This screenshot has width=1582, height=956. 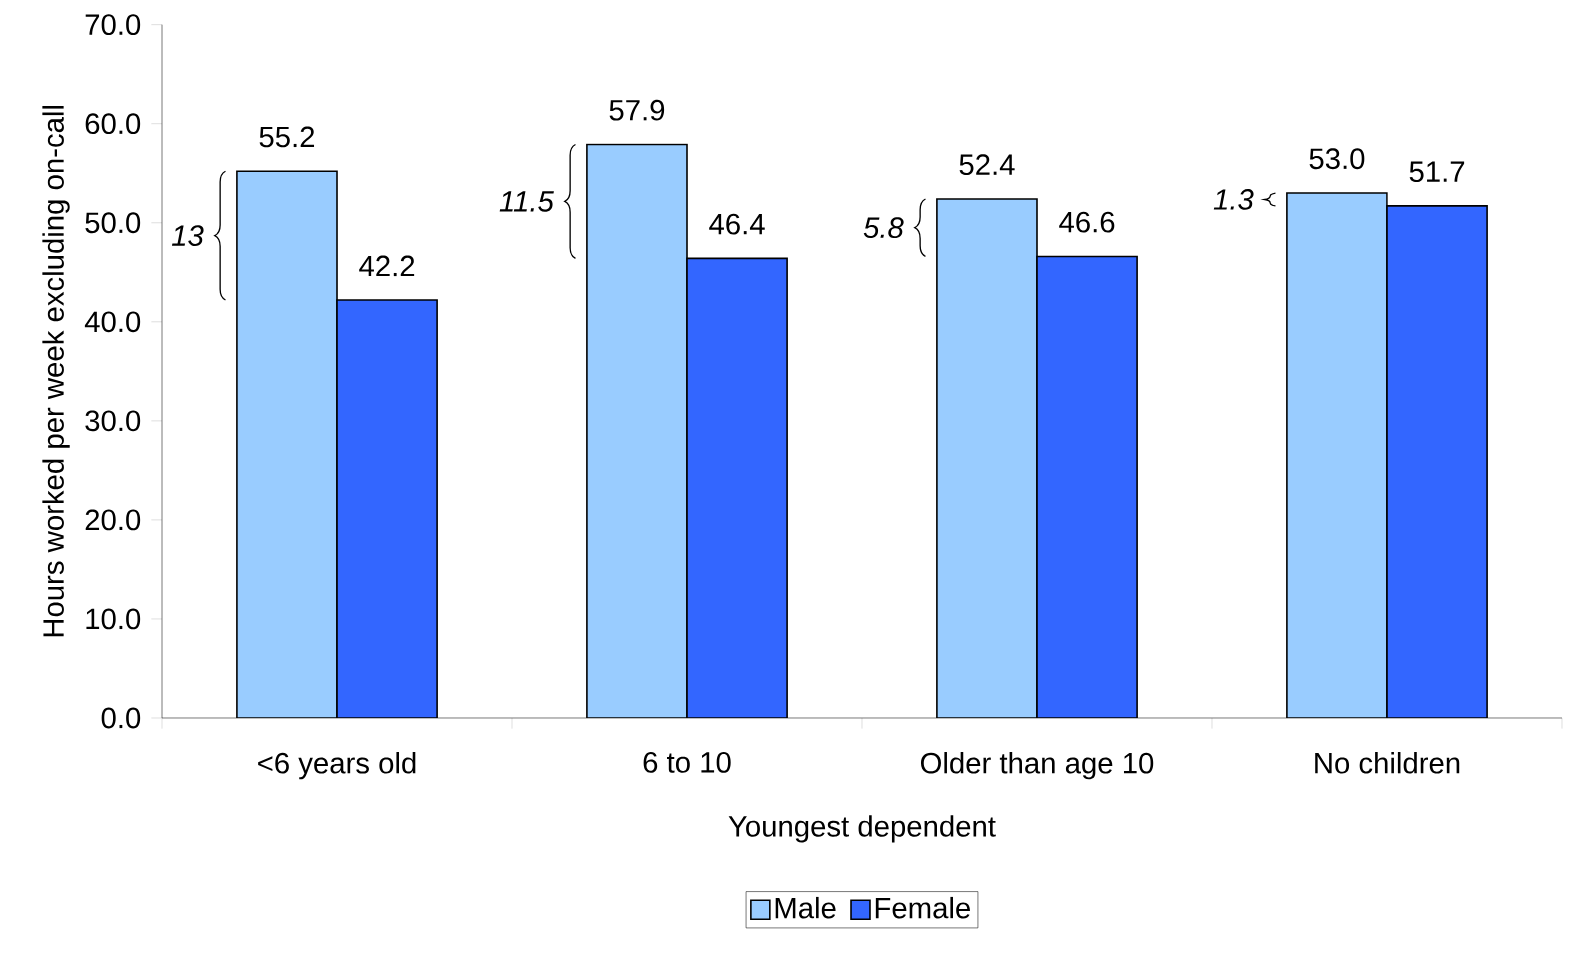 What do you see at coordinates (56, 371) in the screenshot?
I see `y-axis-title: Hours worked per week excluding on-call` at bounding box center [56, 371].